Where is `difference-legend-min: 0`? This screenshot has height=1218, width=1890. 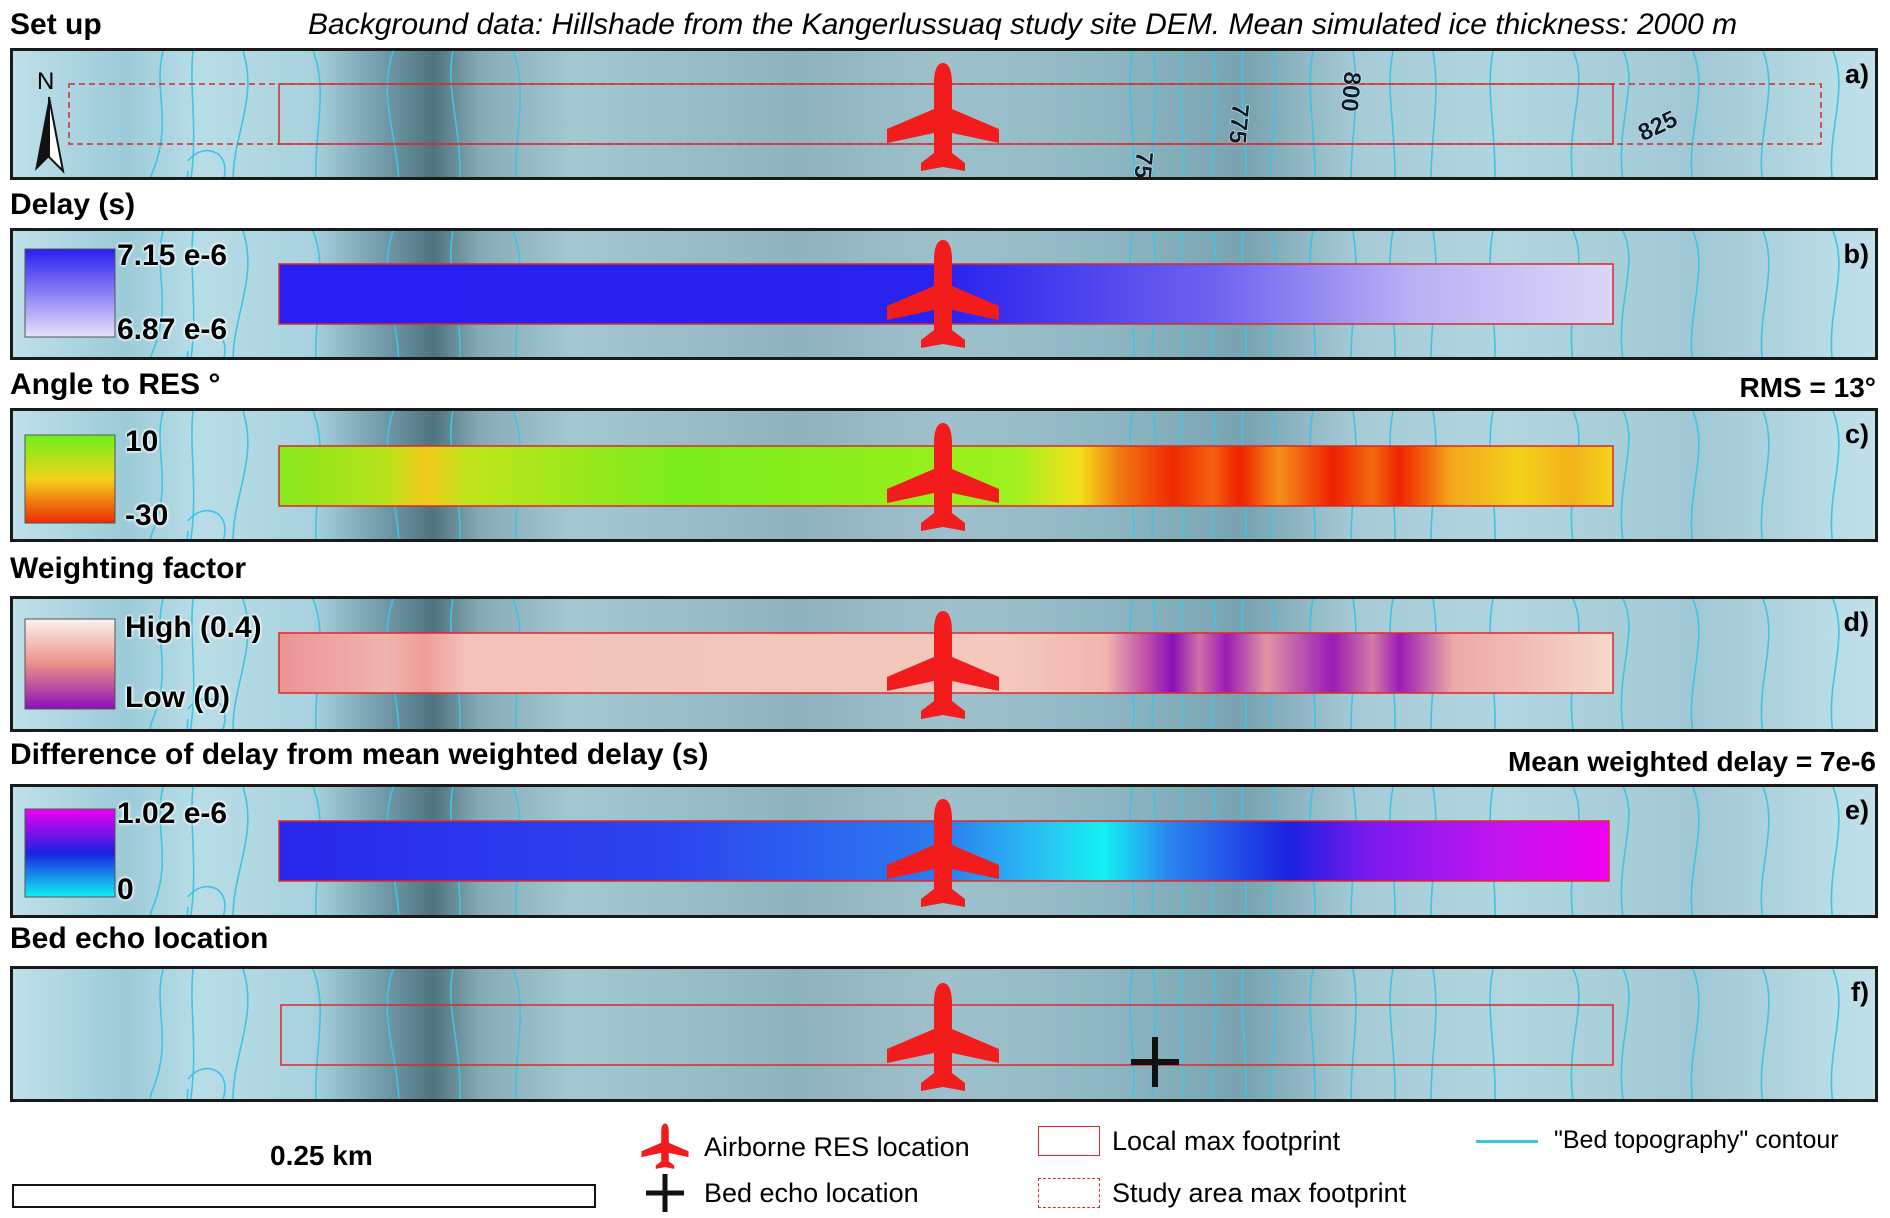 difference-legend-min: 0 is located at coordinates (125, 889).